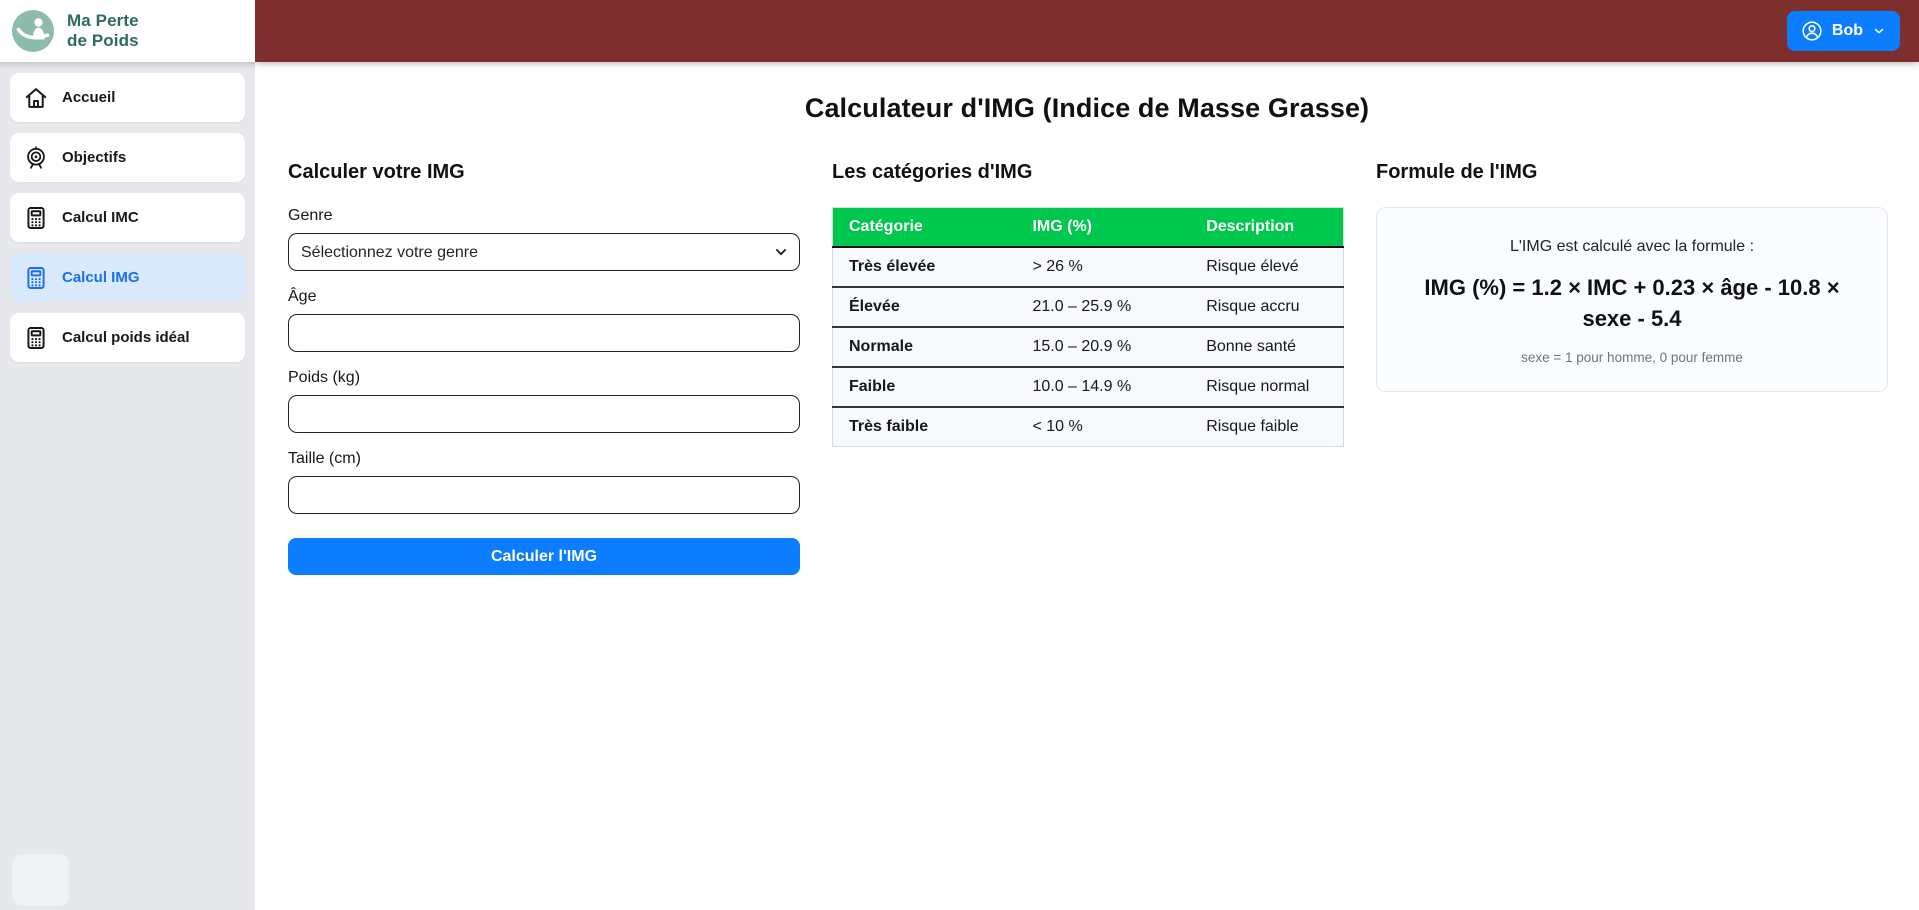 The image size is (1919, 910). What do you see at coordinates (932, 172) in the screenshot?
I see `categories-heading: Les catégories d'IMG` at bounding box center [932, 172].